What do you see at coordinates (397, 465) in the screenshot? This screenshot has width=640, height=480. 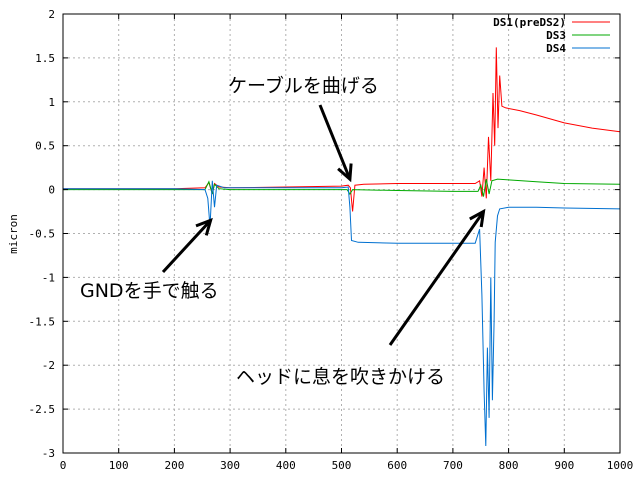 I see `x-tick-label: 600` at bounding box center [397, 465].